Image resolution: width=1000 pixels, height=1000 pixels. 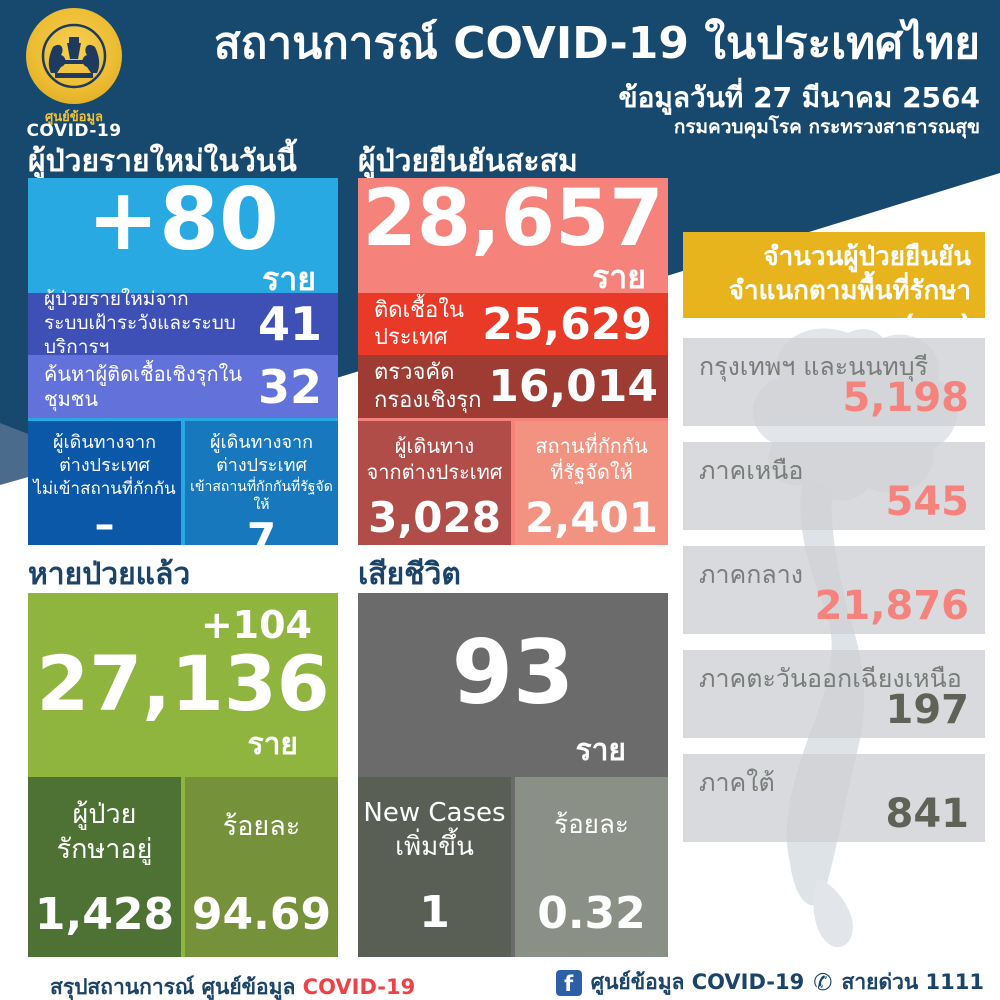 What do you see at coordinates (591, 913) in the screenshot?
I see `deaths-percent-value: 0.32` at bounding box center [591, 913].